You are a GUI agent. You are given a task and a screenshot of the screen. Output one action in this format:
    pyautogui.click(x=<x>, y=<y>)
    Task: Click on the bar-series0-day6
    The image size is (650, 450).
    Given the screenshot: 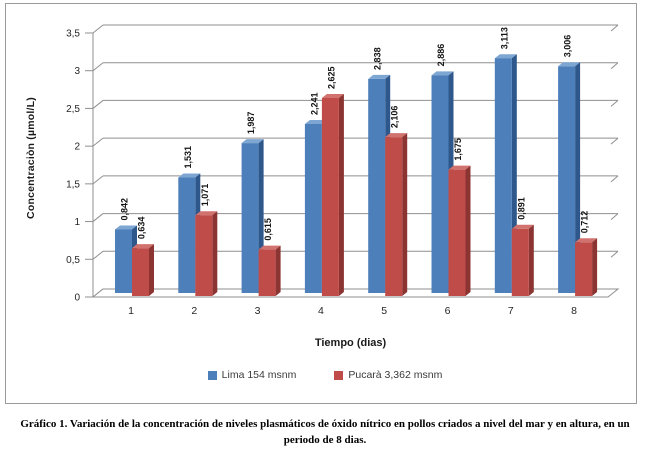 What is the action you would take?
    pyautogui.click(x=440, y=184)
    